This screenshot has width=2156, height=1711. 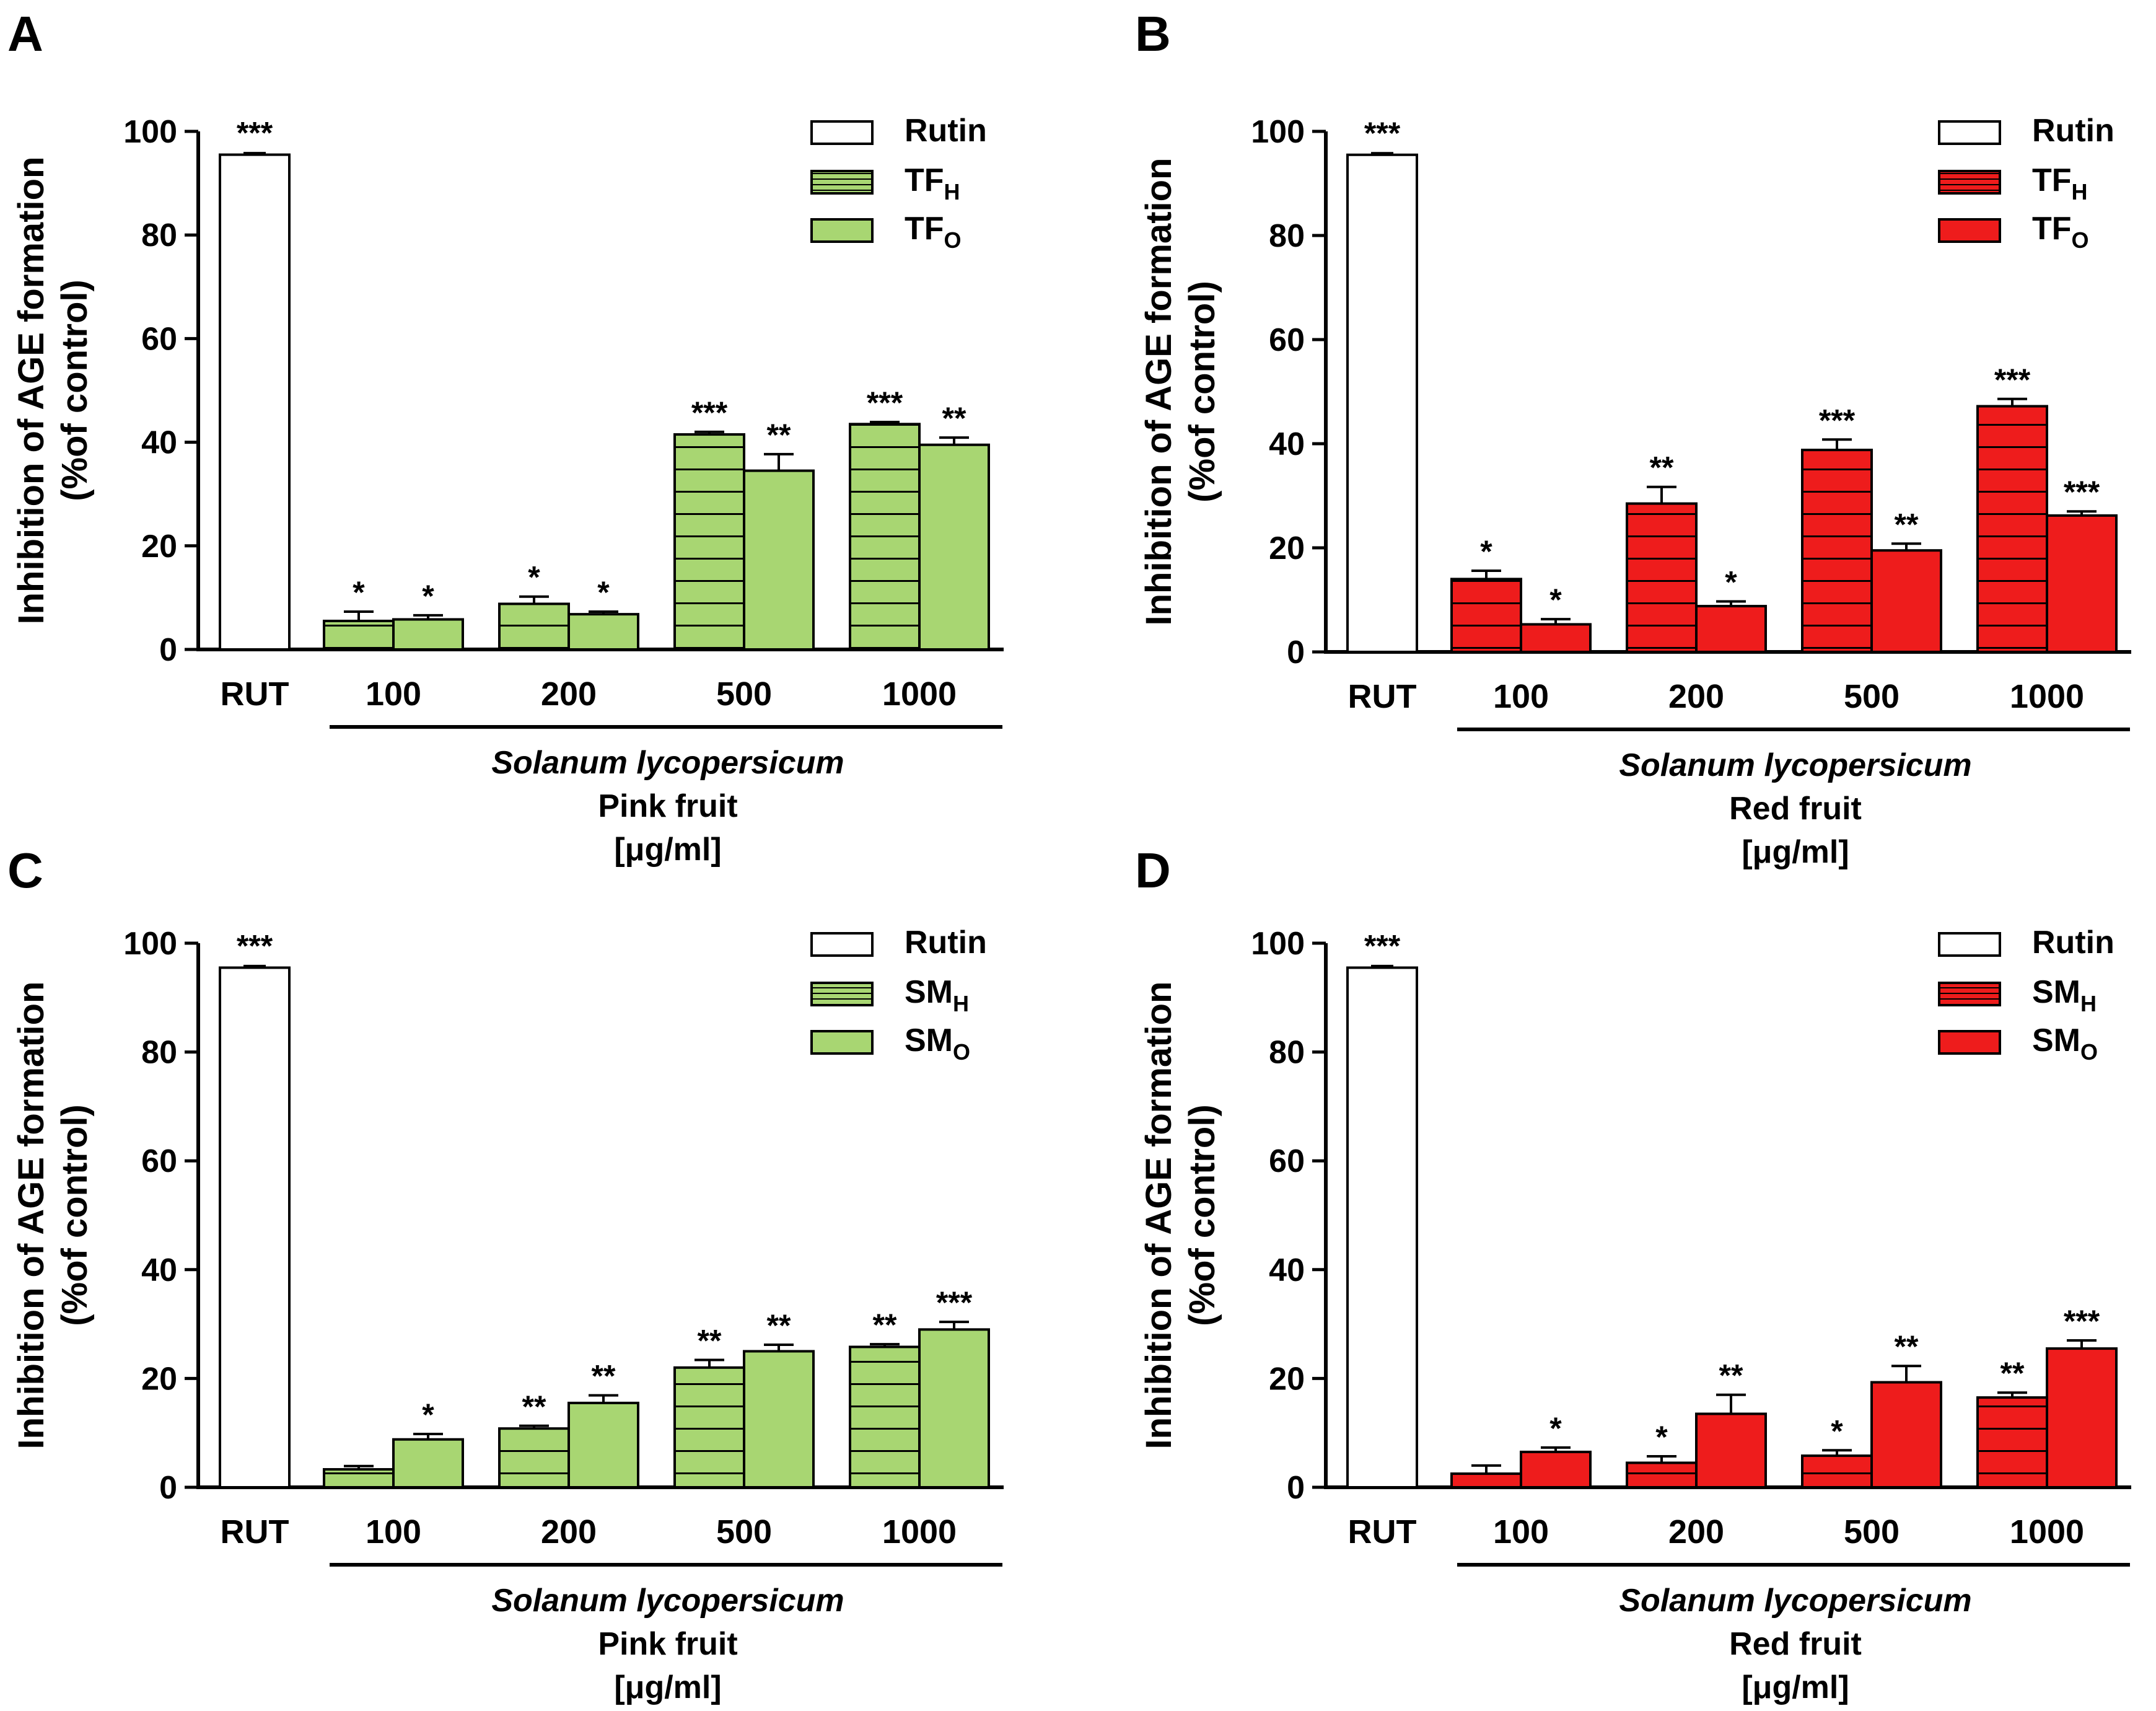 I want to click on panel-c-legend-subscript-2: O, so click(x=961, y=1052).